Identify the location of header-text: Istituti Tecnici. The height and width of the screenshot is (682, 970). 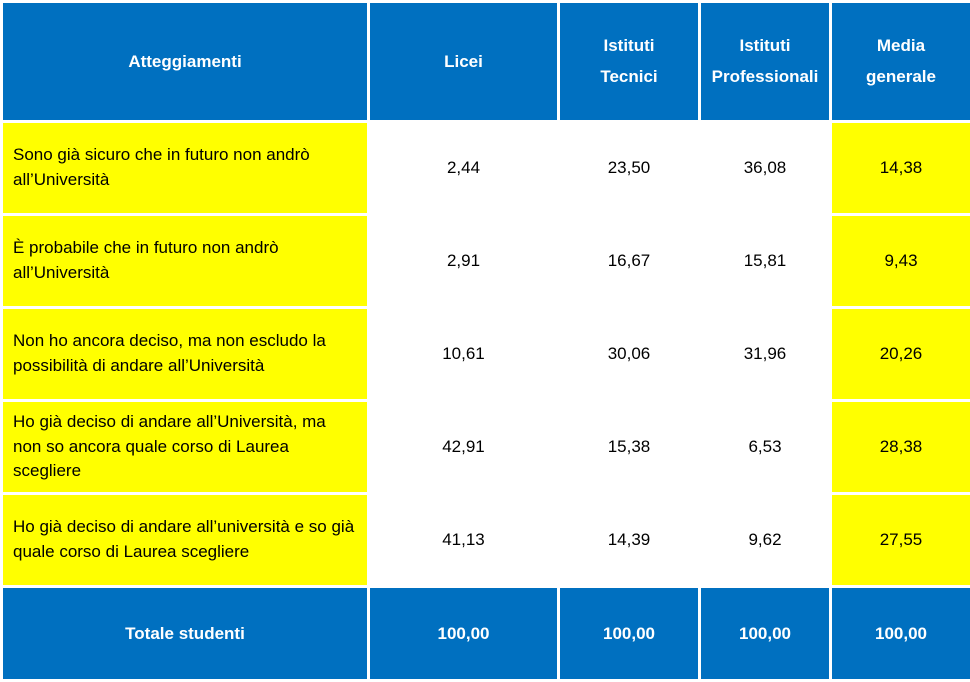
(629, 60).